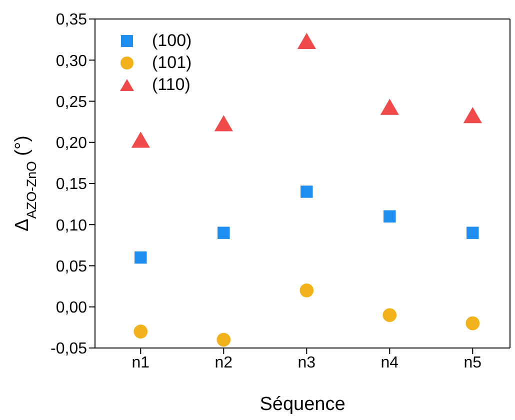 This screenshot has height=420, width=515. I want to click on x-tick-label: n4, so click(389, 363).